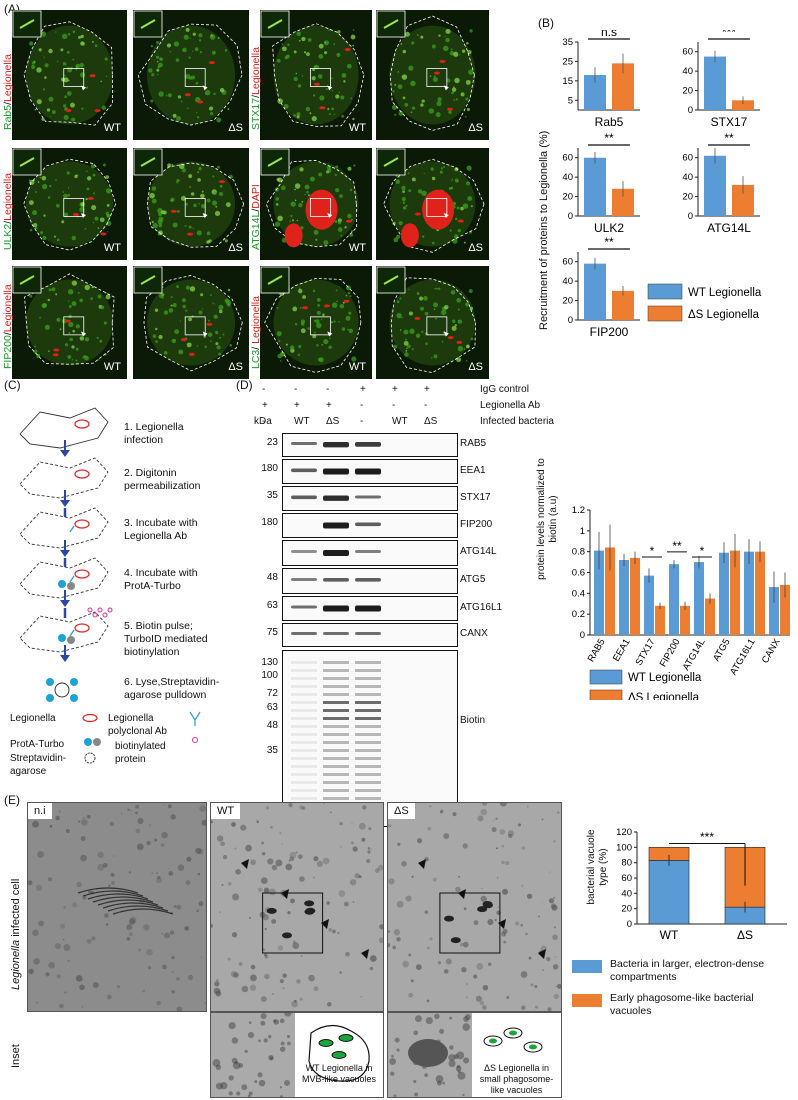 The height and width of the screenshot is (1100, 798). I want to click on y-tick-label: 5, so click(570, 100).